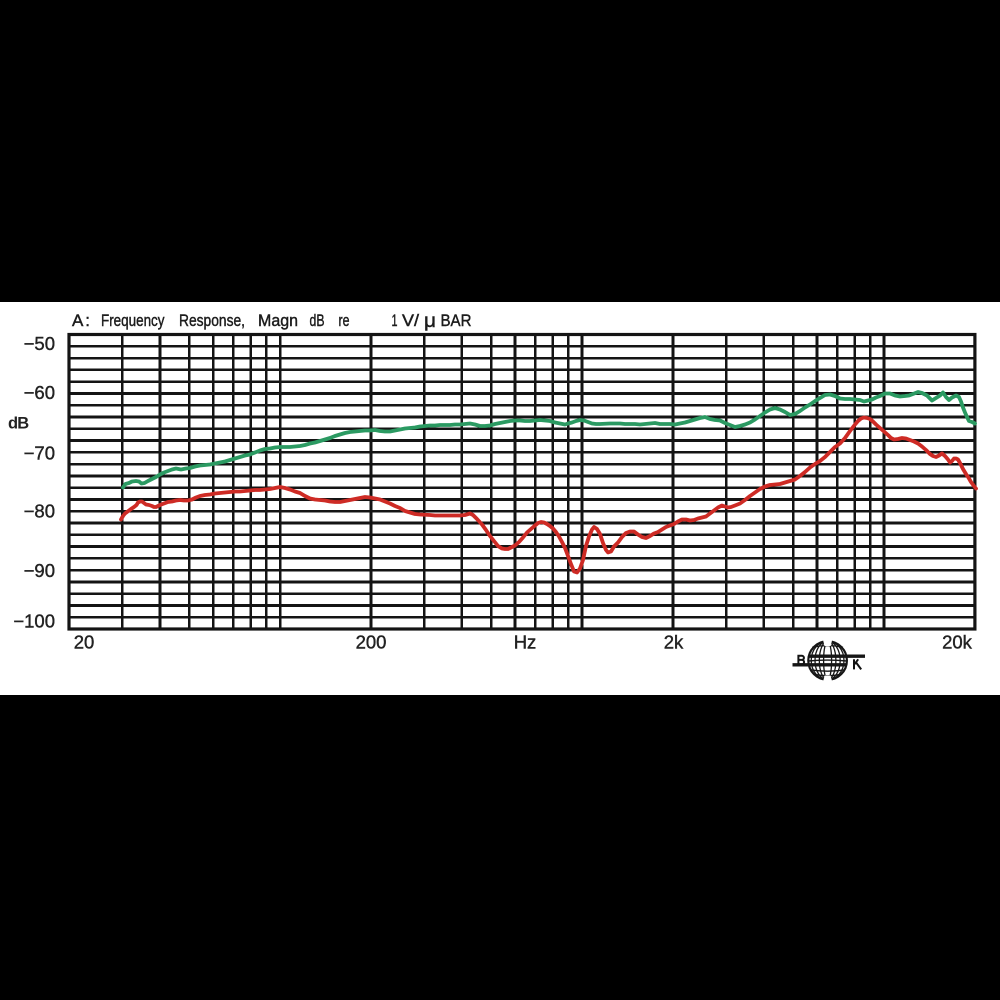 This screenshot has width=1000, height=1000. Describe the element at coordinates (84, 642) in the screenshot. I see `svg-text: 20` at that location.